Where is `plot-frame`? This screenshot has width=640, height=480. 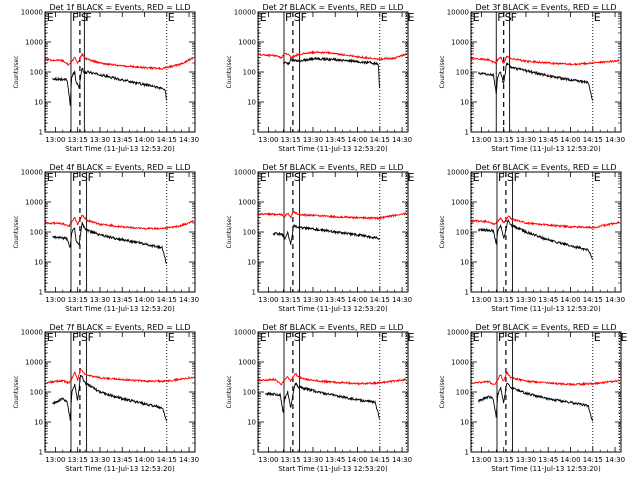 plot-frame is located at coordinates (120, 392).